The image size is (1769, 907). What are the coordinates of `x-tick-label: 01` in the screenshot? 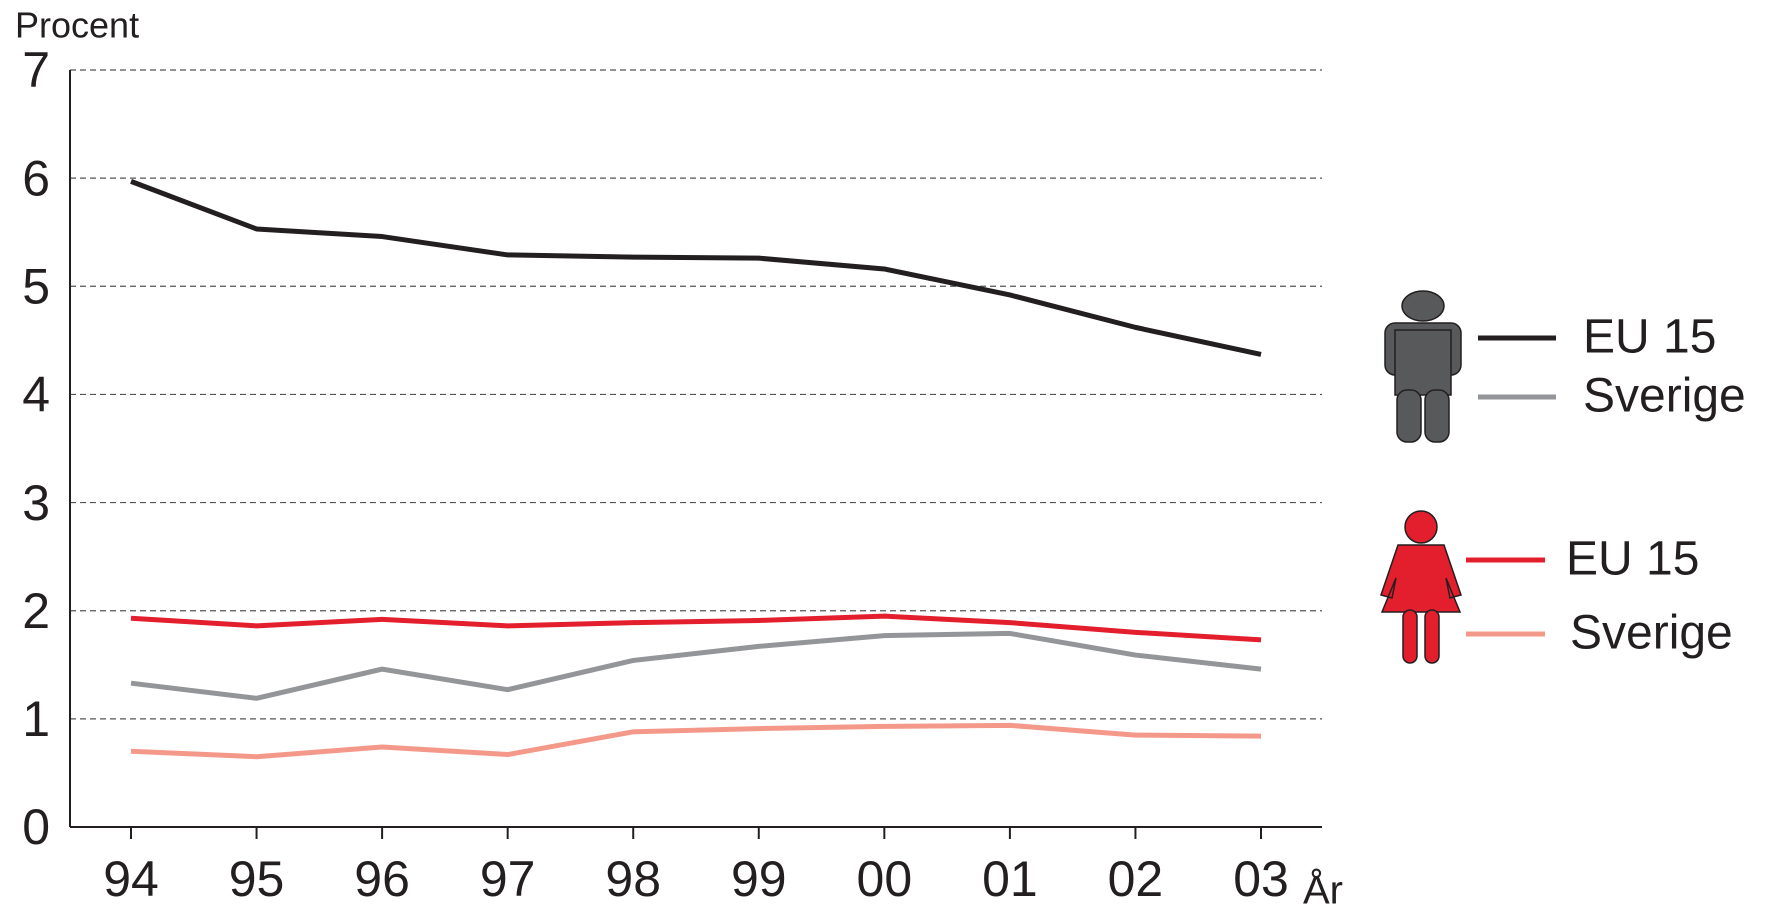 It's located at (1010, 879).